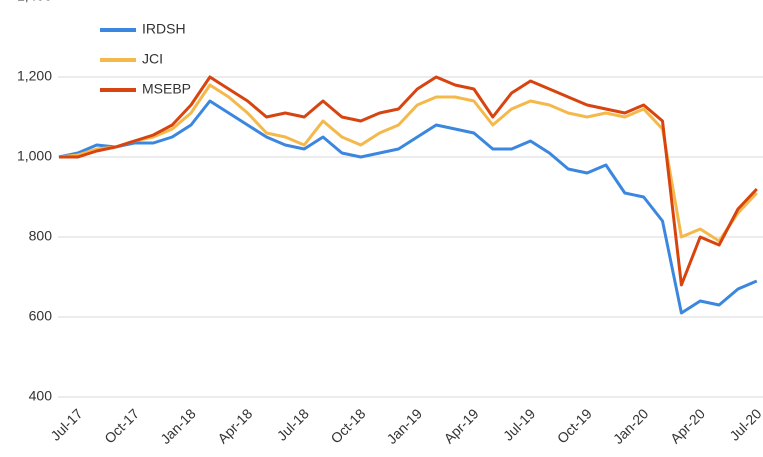  Describe the element at coordinates (164, 29) in the screenshot. I see `legend-label: IRDSH` at that location.